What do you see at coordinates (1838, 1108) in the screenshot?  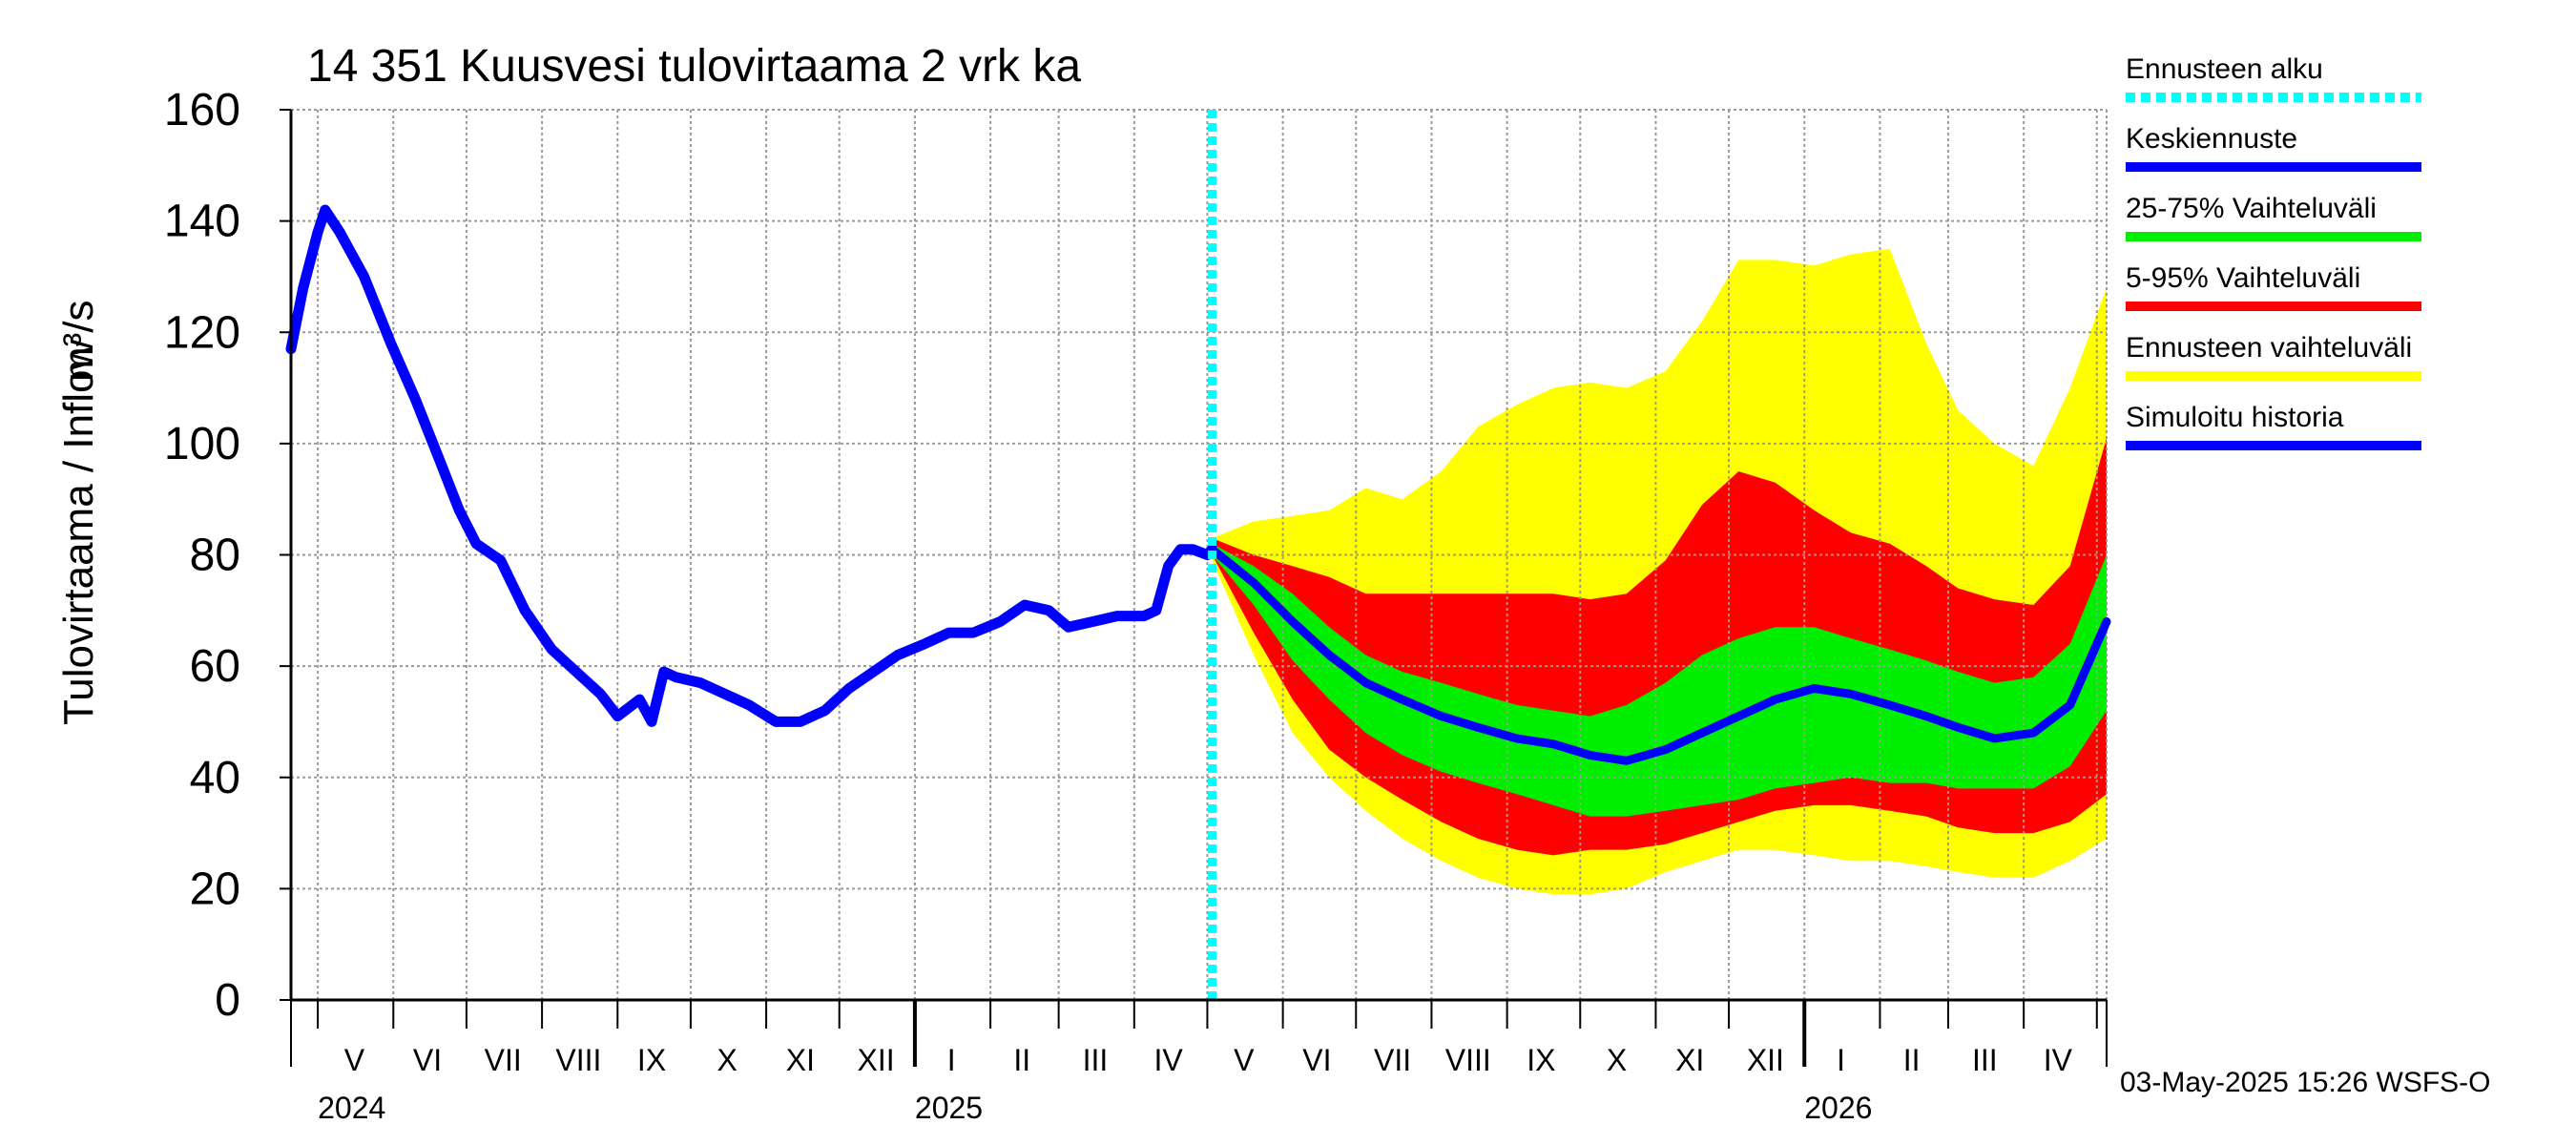 I see `year-label: 2026` at bounding box center [1838, 1108].